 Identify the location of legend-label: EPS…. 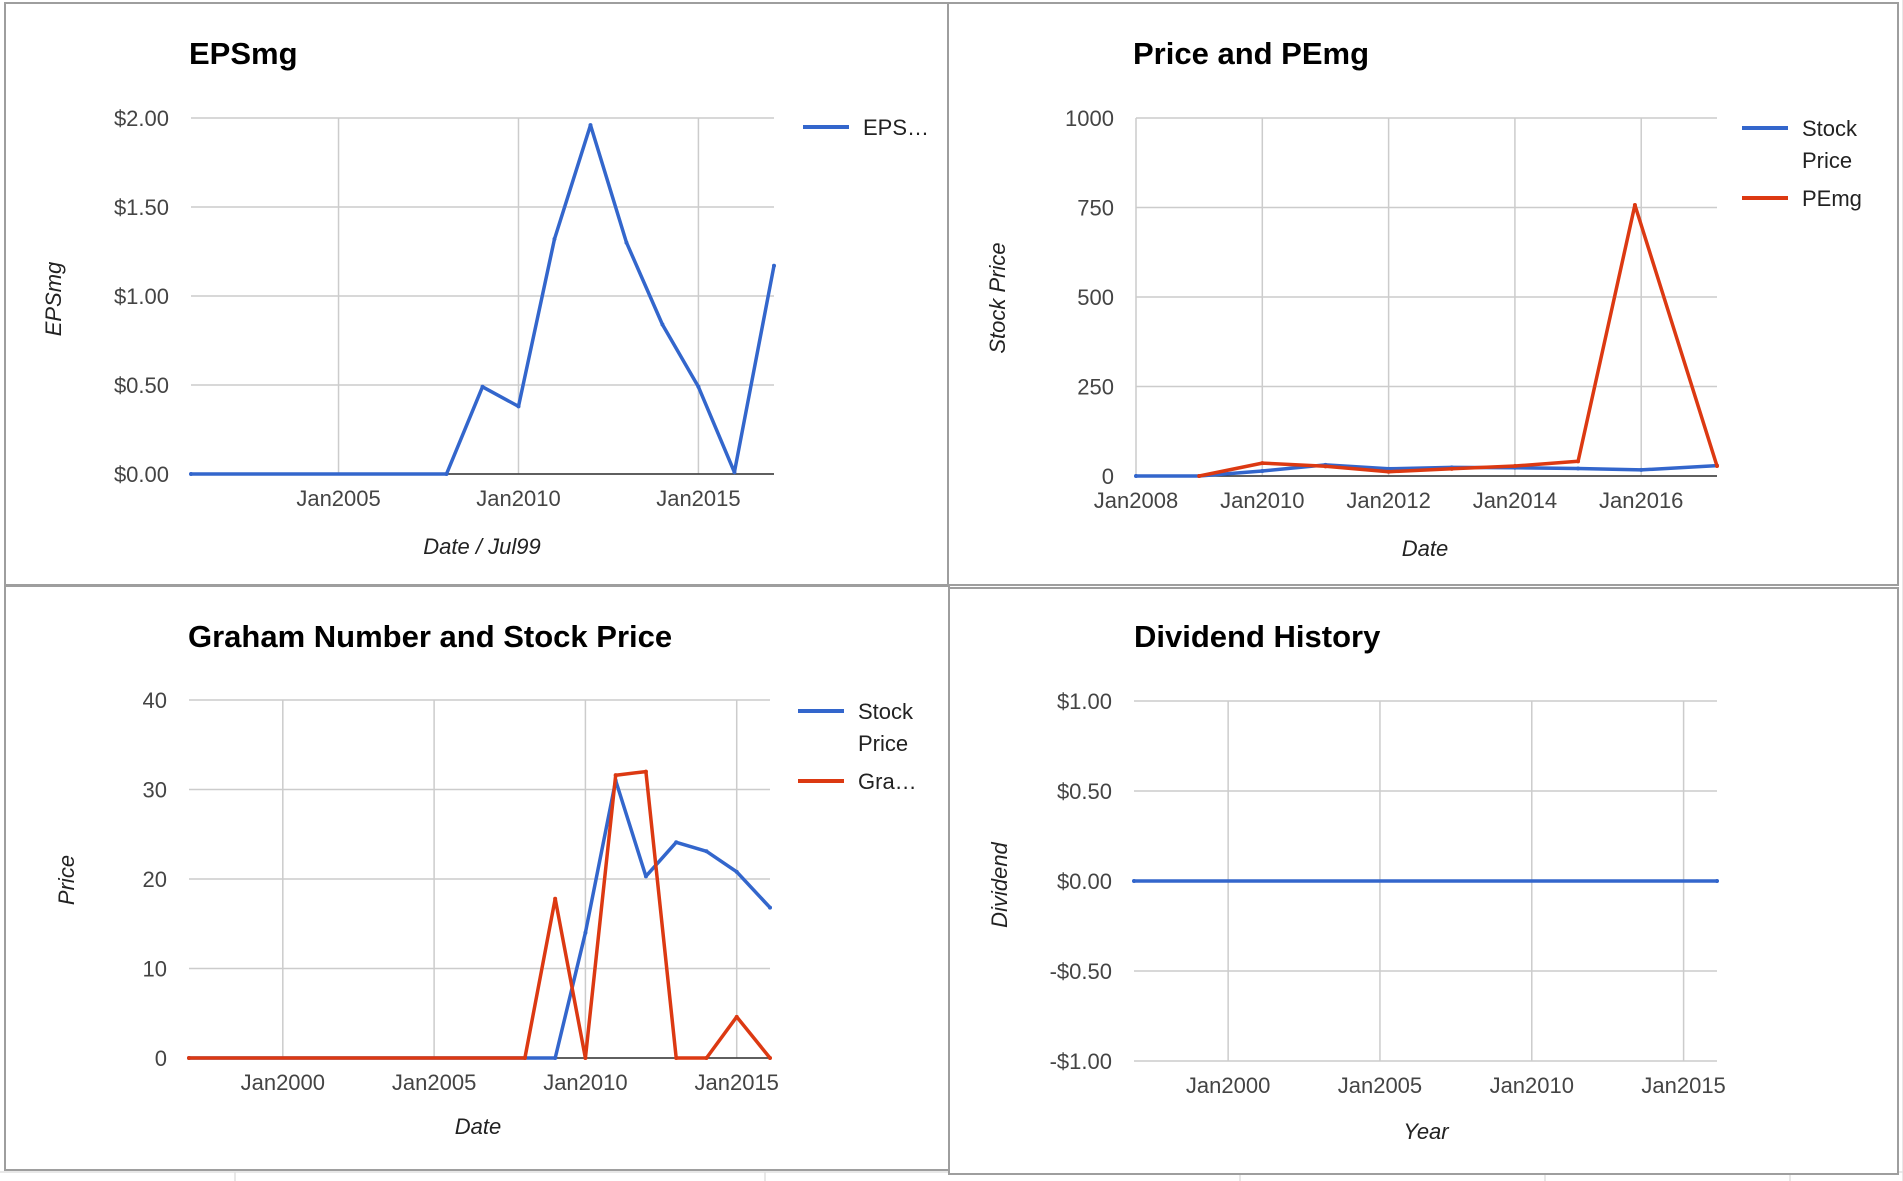
(896, 127).